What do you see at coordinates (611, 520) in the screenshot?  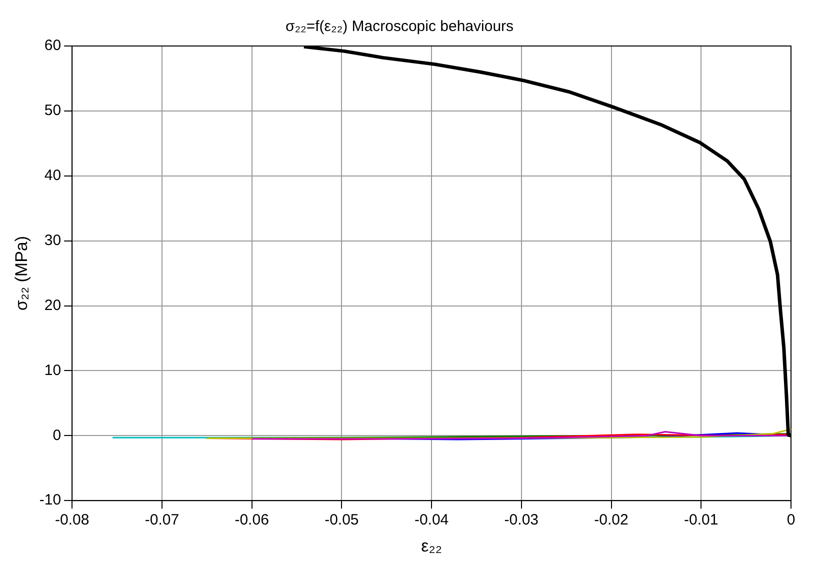 I see `x-tick-label: -0.02` at bounding box center [611, 520].